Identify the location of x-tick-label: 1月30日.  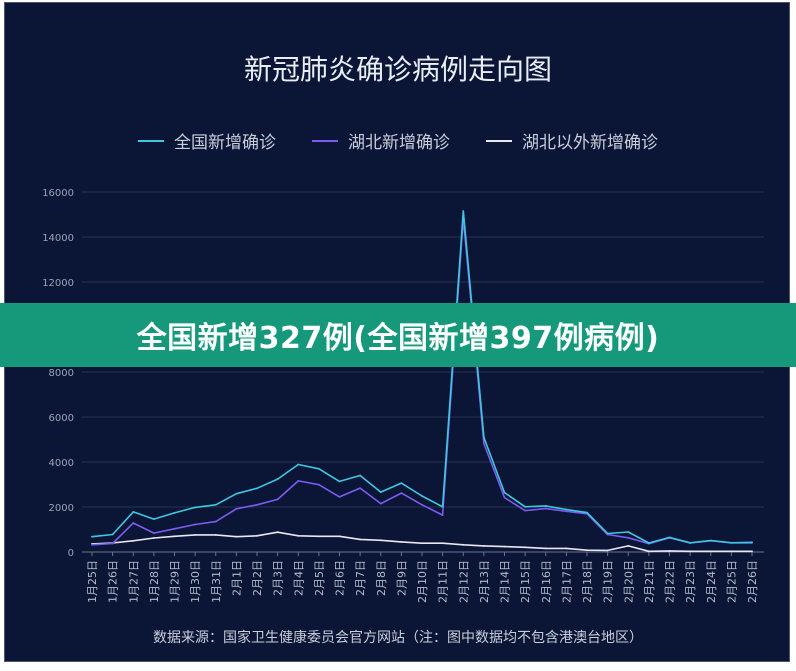
(195, 581).